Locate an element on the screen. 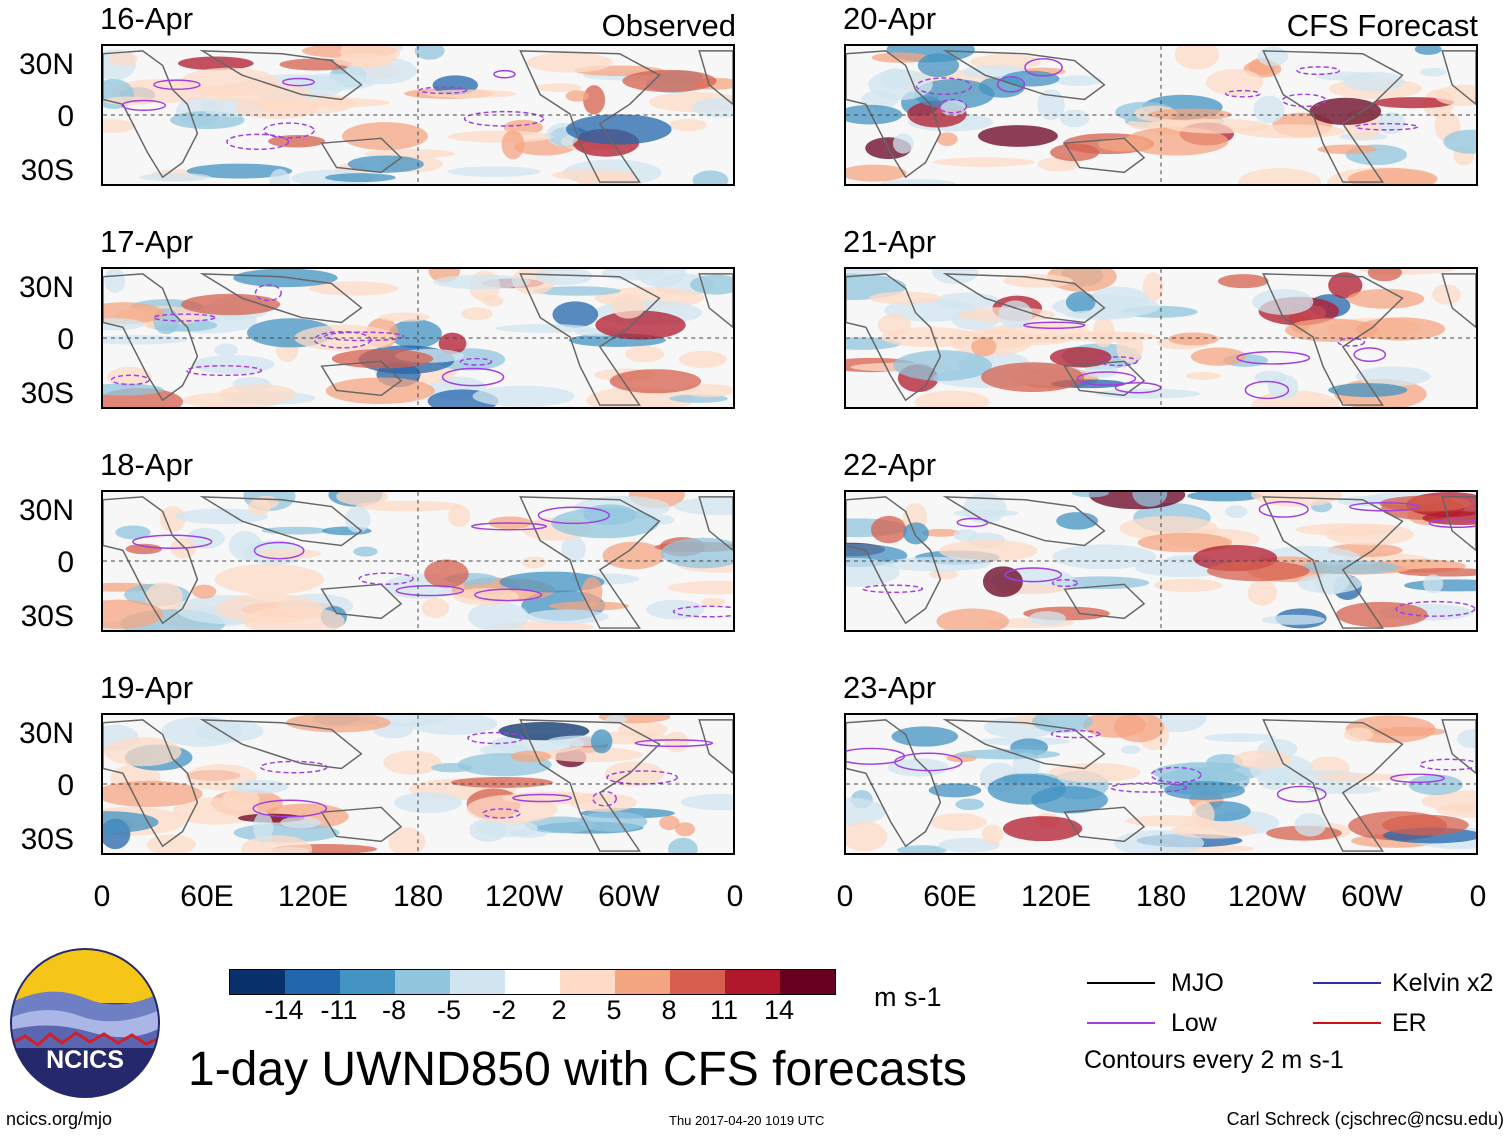 The height and width of the screenshot is (1137, 1510). panel-date-label: 23-Apr is located at coordinates (890, 687).